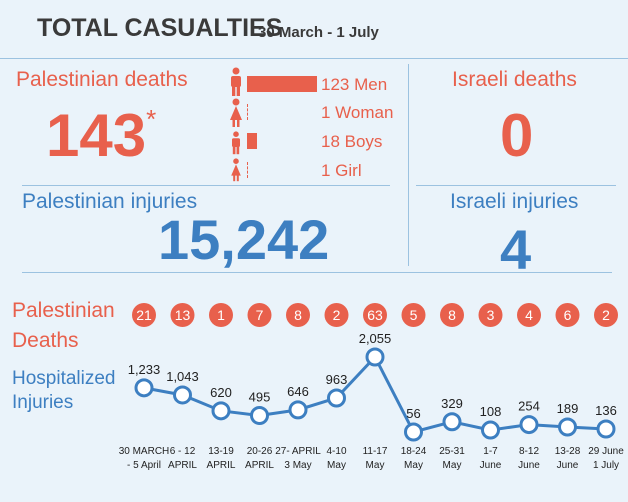 The width and height of the screenshot is (628, 502). Describe the element at coordinates (375, 315) in the screenshot. I see `death-count-label: 63` at that location.